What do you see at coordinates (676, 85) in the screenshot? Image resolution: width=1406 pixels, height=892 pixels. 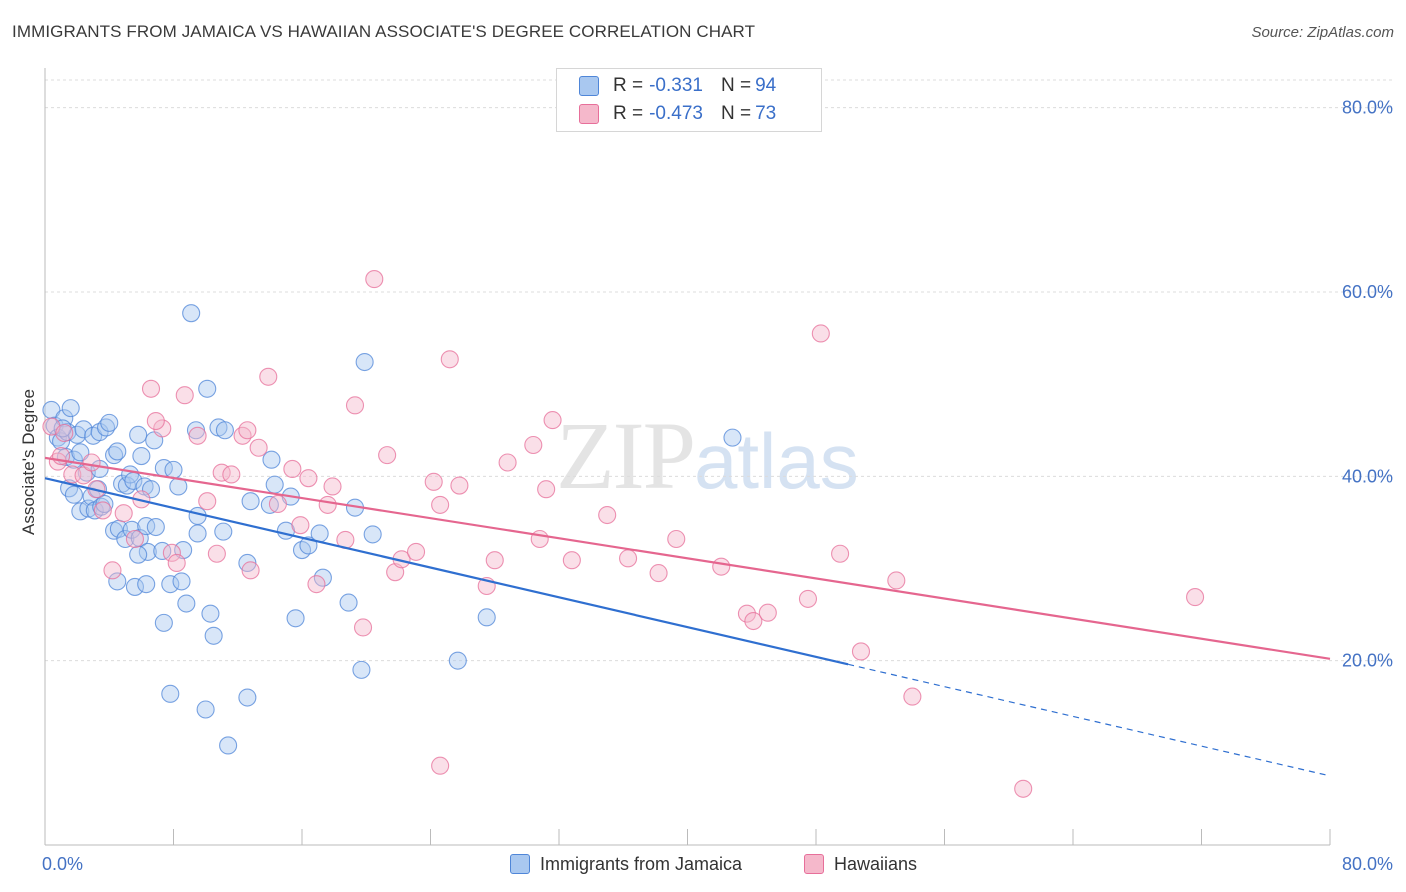 I see `legend-r-value: -0.331` at bounding box center [676, 85].